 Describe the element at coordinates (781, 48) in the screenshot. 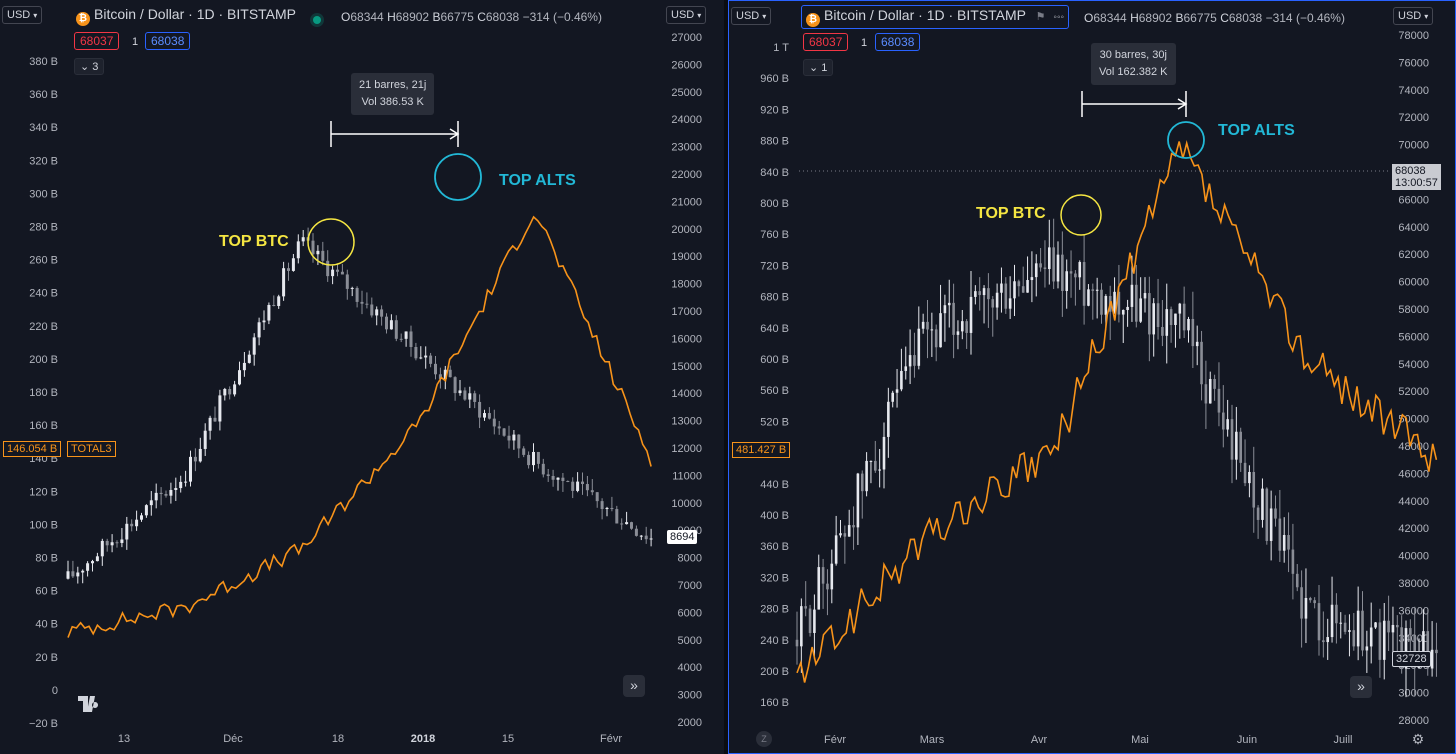

I see `left-axis-label: 1 T` at that location.